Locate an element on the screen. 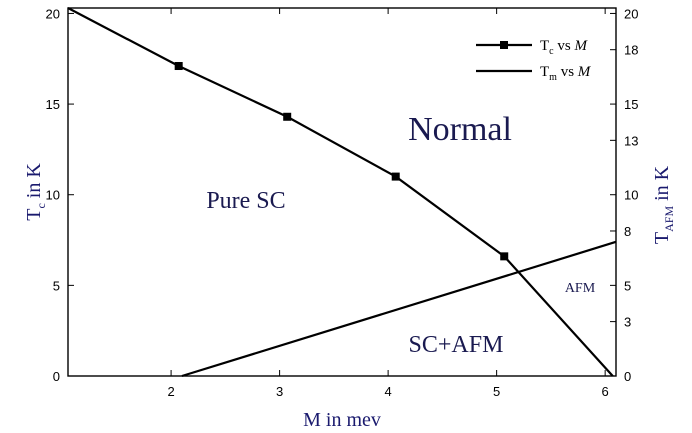 This screenshot has width=692, height=433. x-tick-label-4: 6 is located at coordinates (605, 391).